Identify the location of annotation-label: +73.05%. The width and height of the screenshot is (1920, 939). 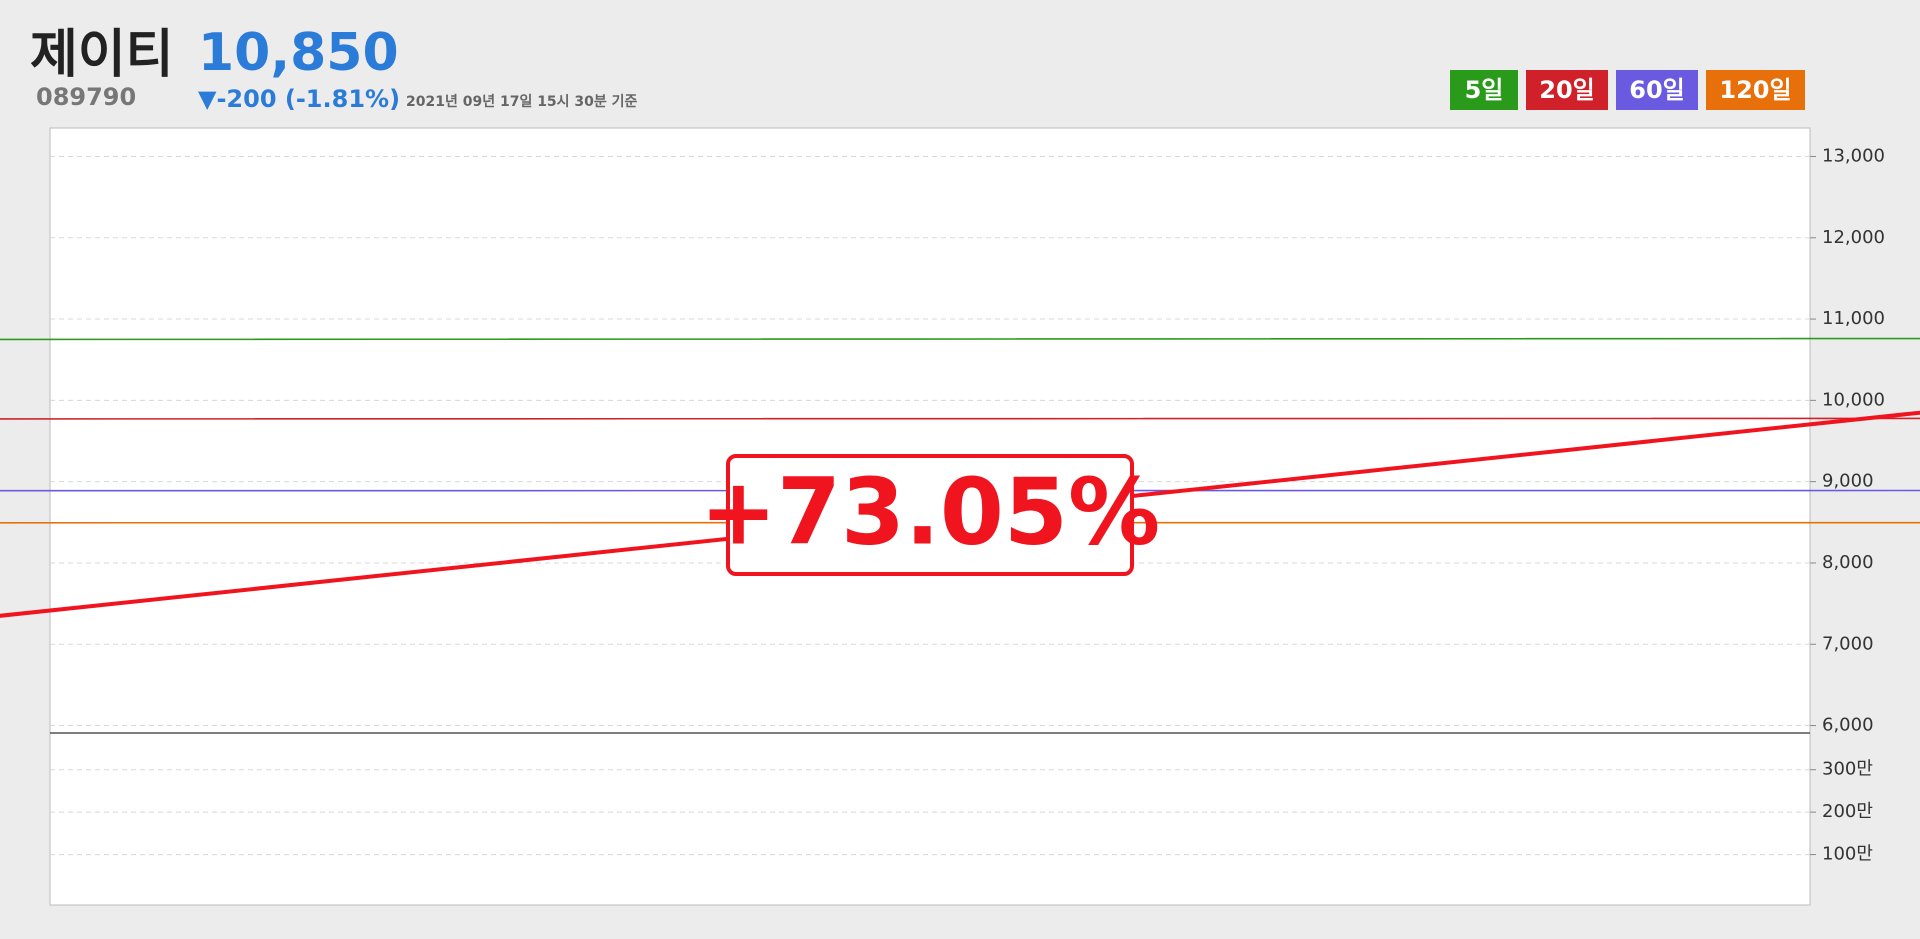
(930, 511).